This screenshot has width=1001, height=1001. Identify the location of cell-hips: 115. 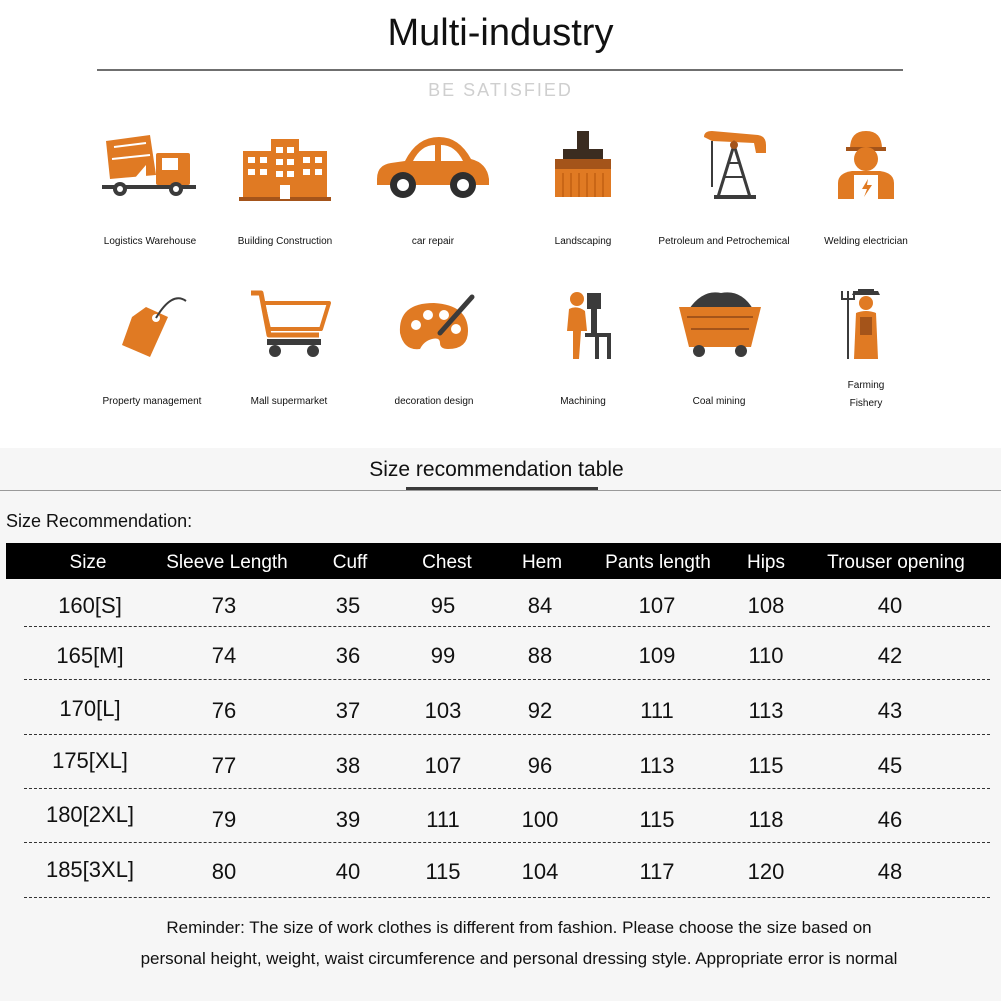
(766, 765).